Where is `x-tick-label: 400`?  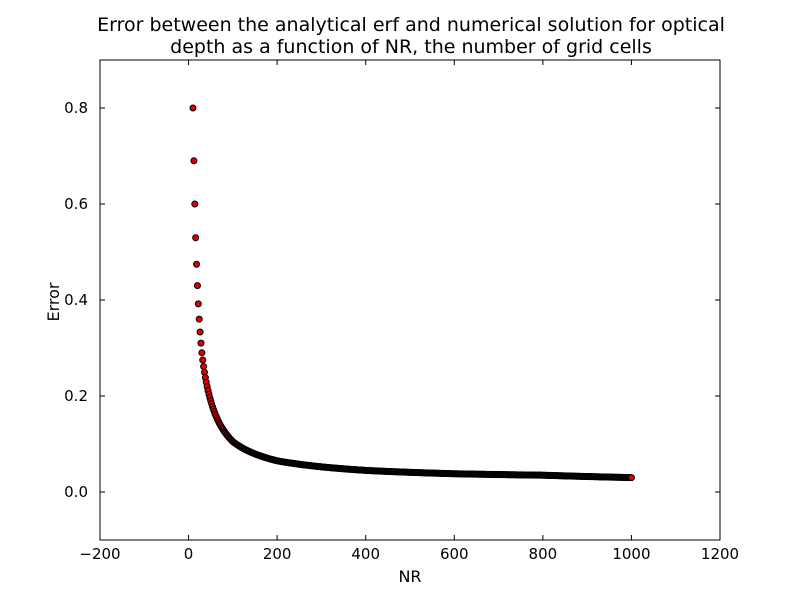
x-tick-label: 400 is located at coordinates (365, 554).